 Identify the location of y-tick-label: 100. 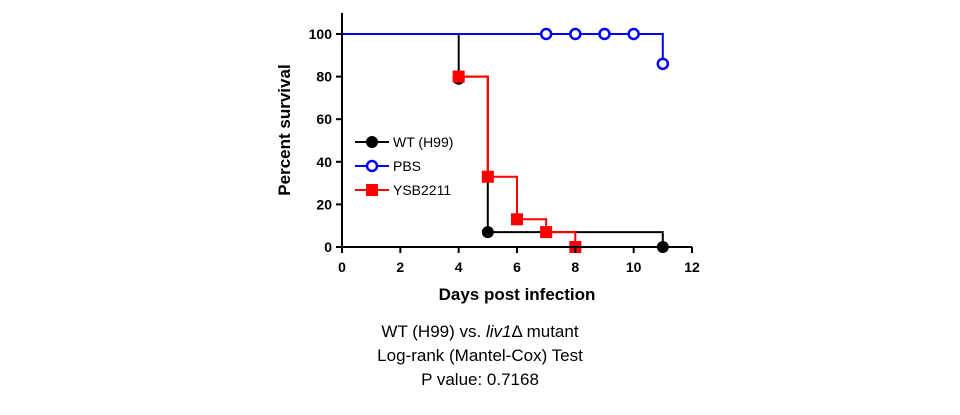
(321, 34).